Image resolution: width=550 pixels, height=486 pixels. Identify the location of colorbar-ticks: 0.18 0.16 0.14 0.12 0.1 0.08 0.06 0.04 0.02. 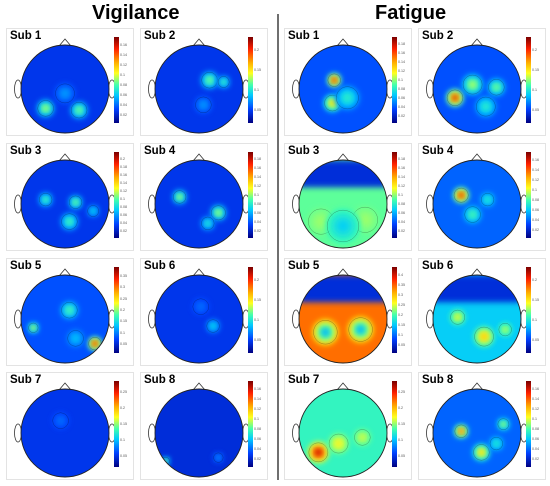
(405, 81).